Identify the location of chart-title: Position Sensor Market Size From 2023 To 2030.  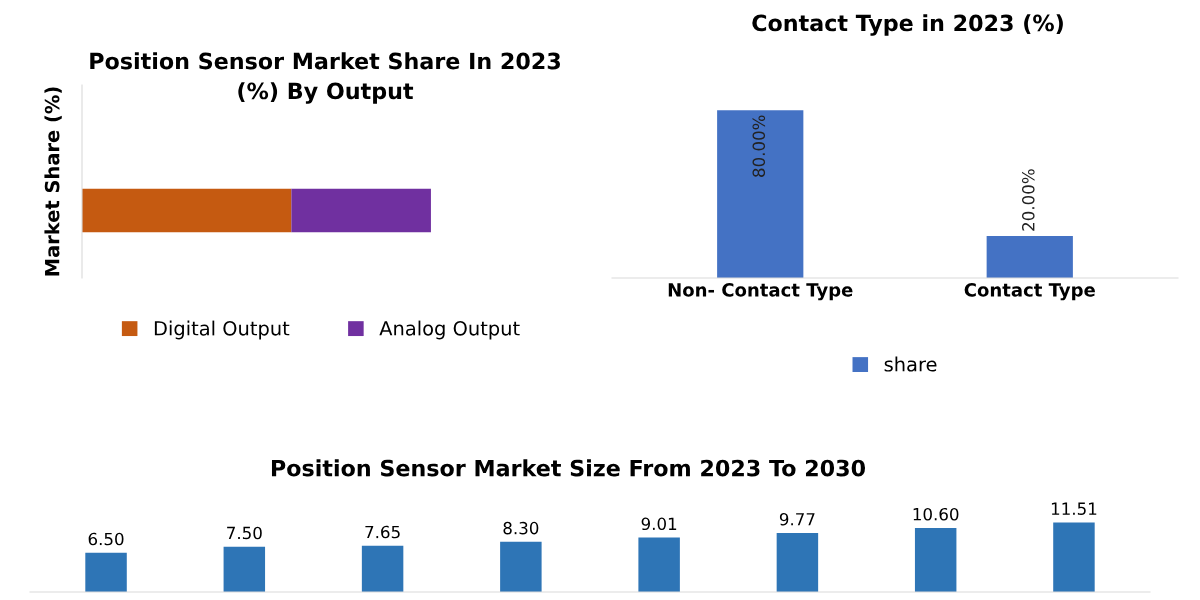
(568, 468).